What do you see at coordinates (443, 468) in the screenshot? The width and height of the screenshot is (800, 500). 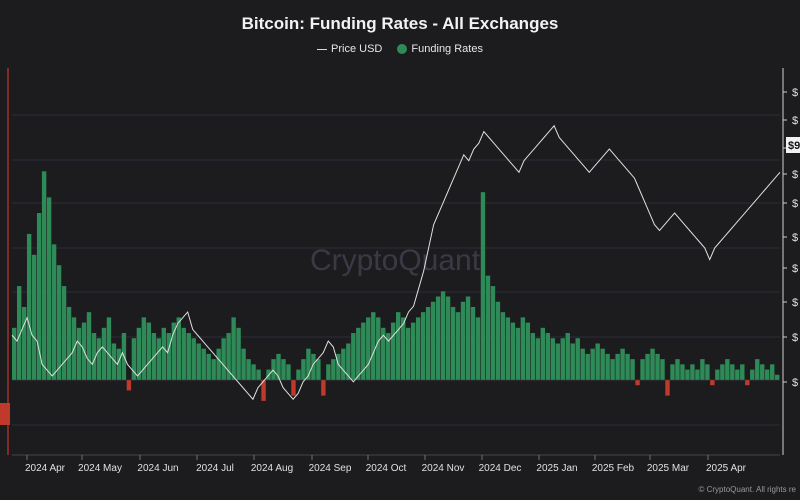 I see `x-axis-tick-label: 2024 Nov` at bounding box center [443, 468].